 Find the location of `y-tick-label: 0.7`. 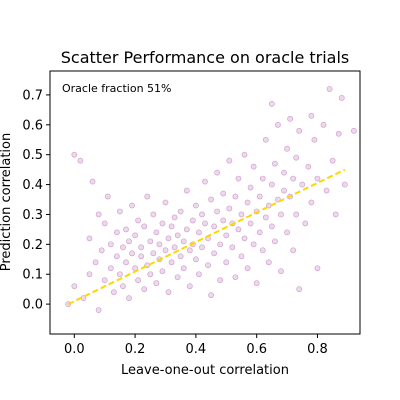

y-tick-label: 0.7 is located at coordinates (32, 95).